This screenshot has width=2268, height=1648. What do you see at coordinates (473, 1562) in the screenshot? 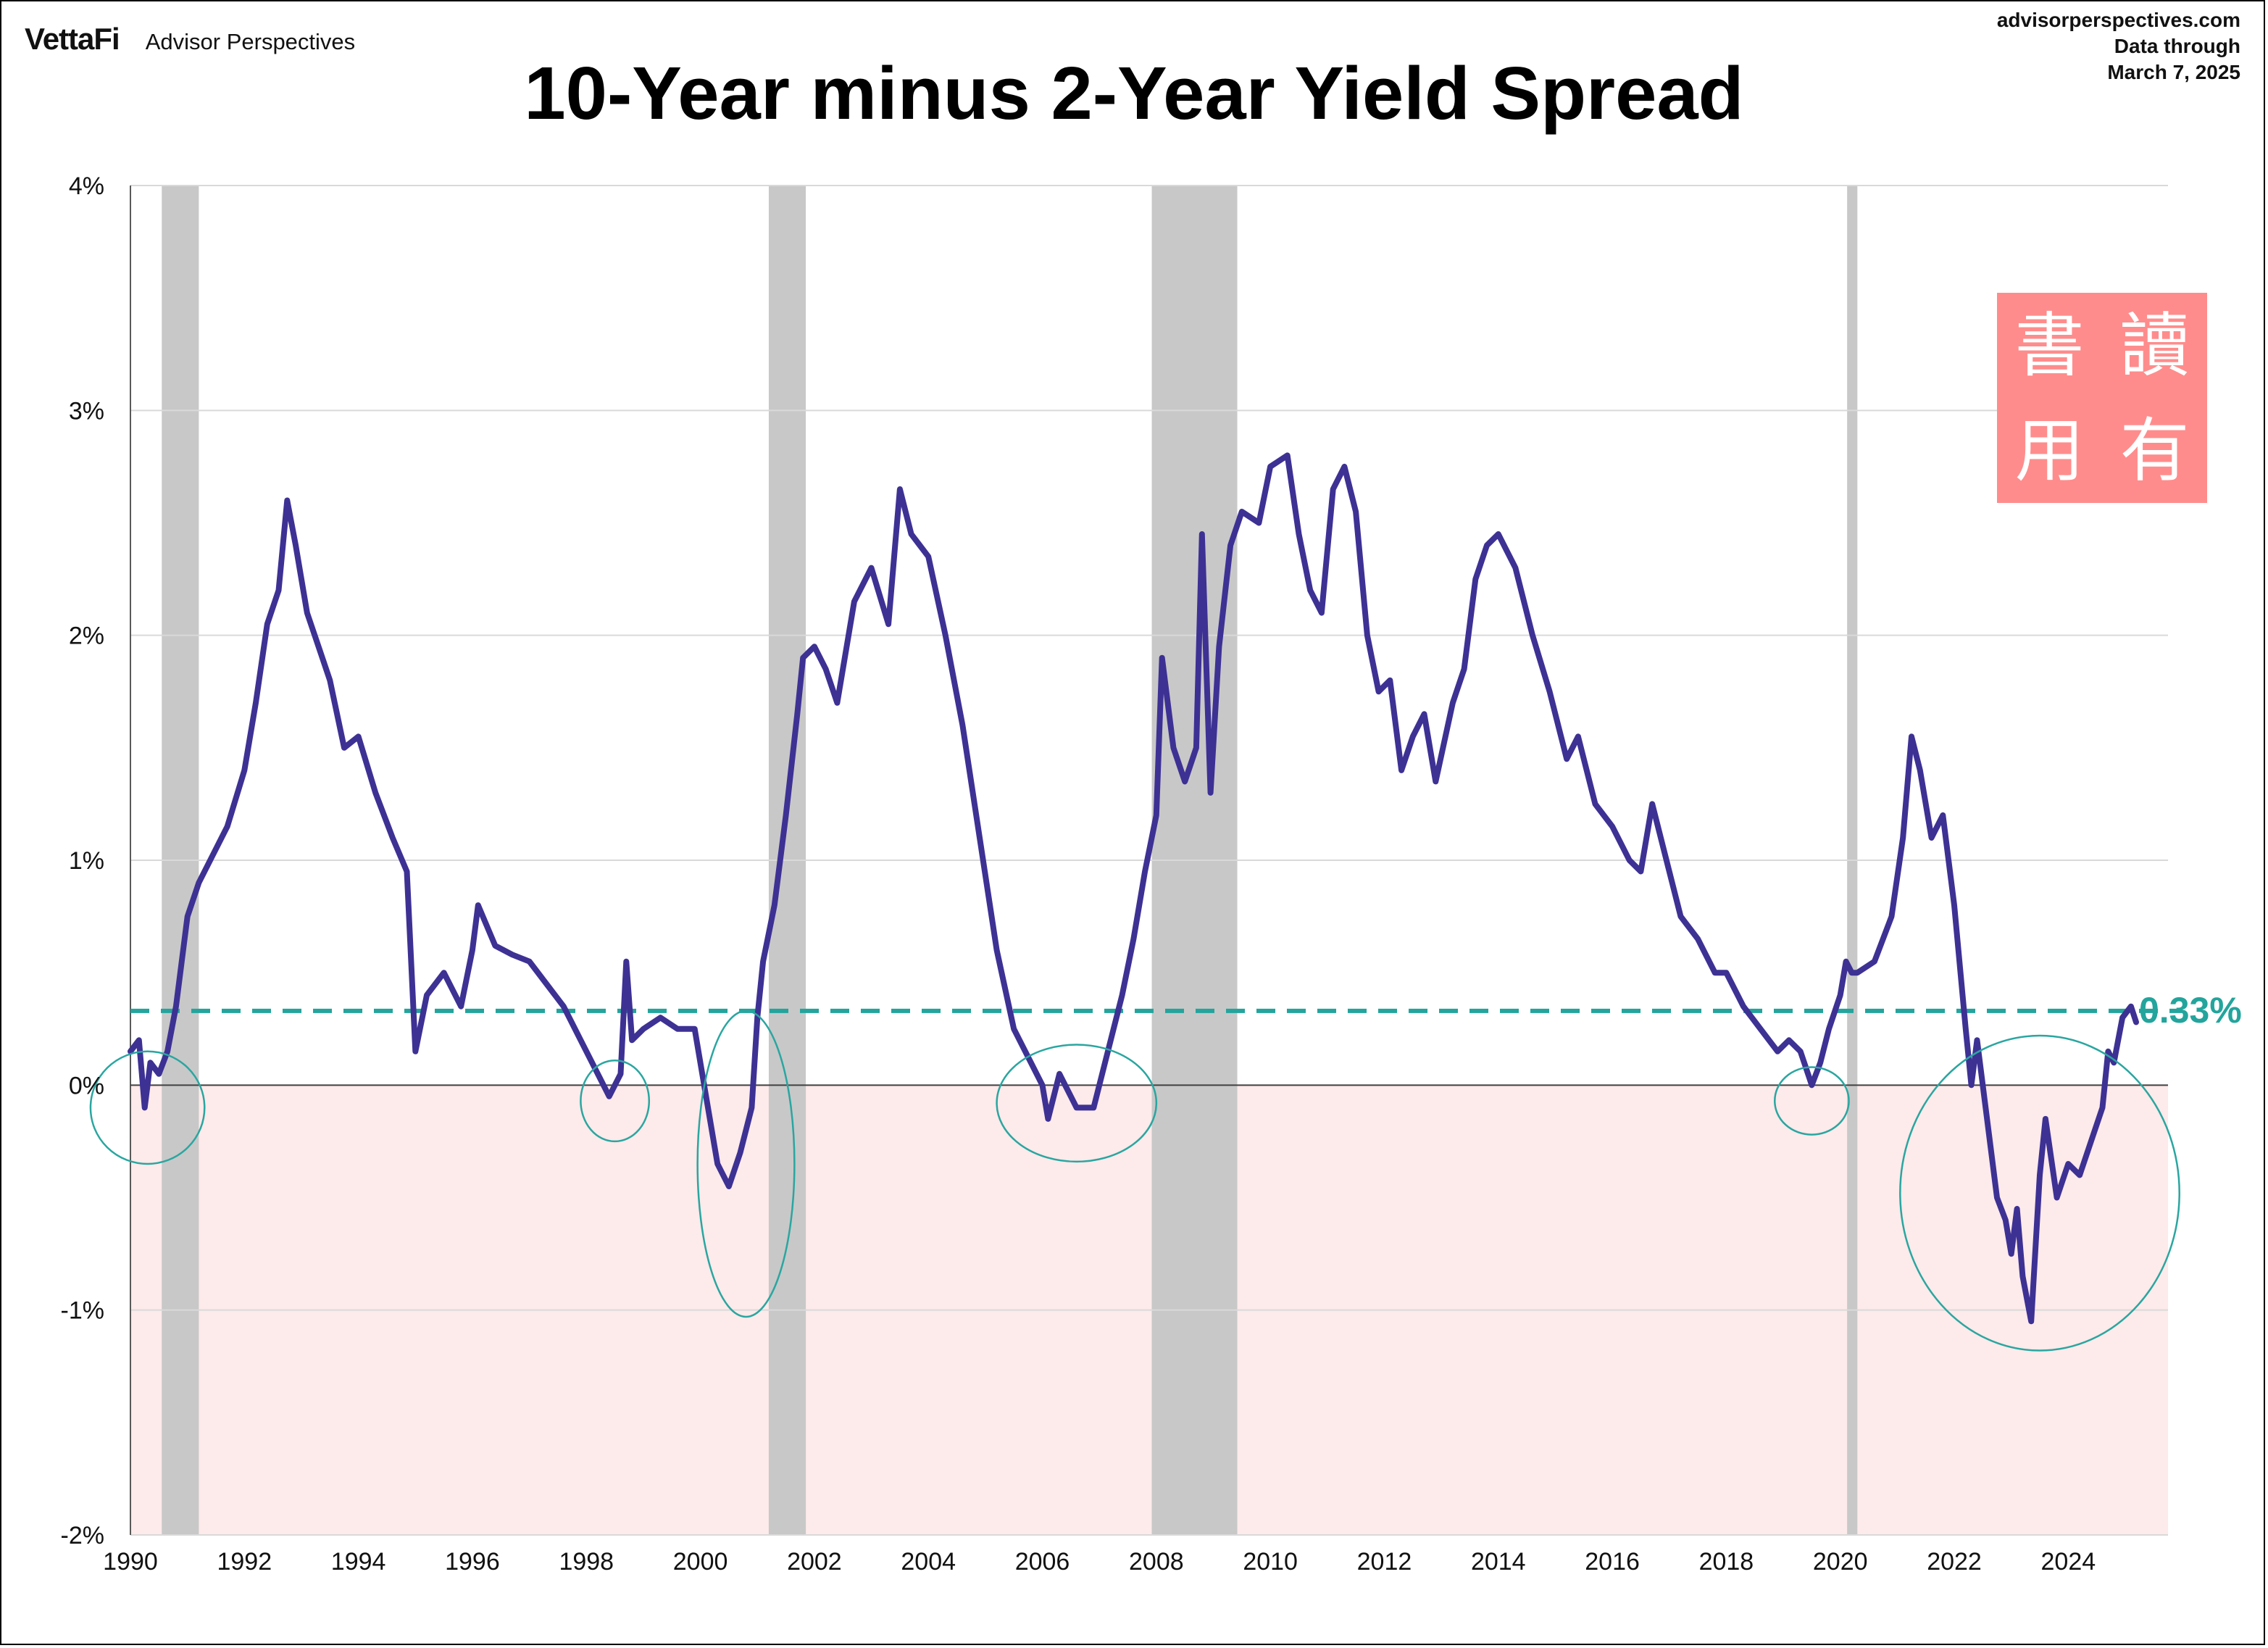
I see `x-tick-label: 1996` at bounding box center [473, 1562].